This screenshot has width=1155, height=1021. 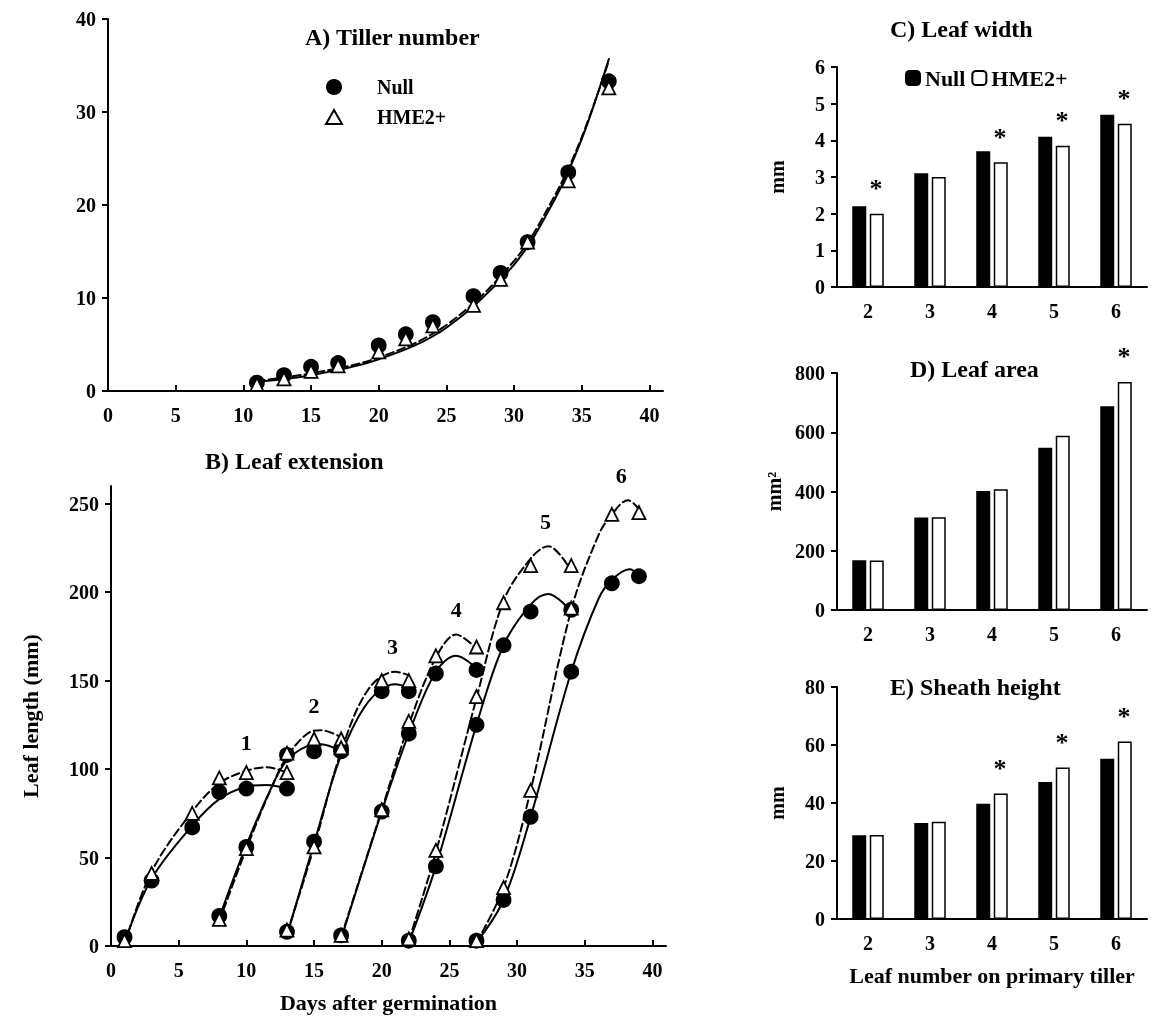 What do you see at coordinates (621, 475) in the screenshot?
I see `annotation: 6` at bounding box center [621, 475].